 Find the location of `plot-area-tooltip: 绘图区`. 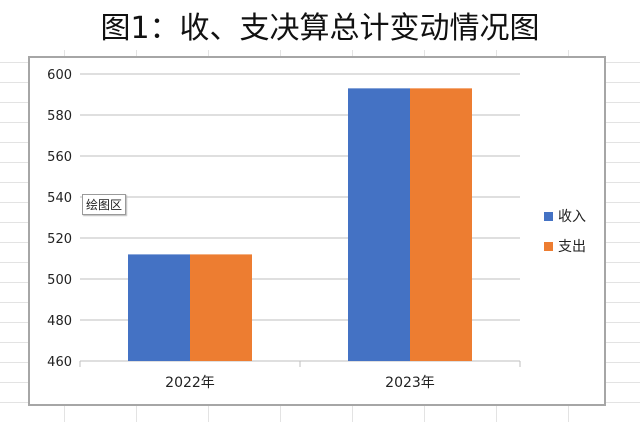

plot-area-tooltip: 绘图区 is located at coordinates (104, 204).